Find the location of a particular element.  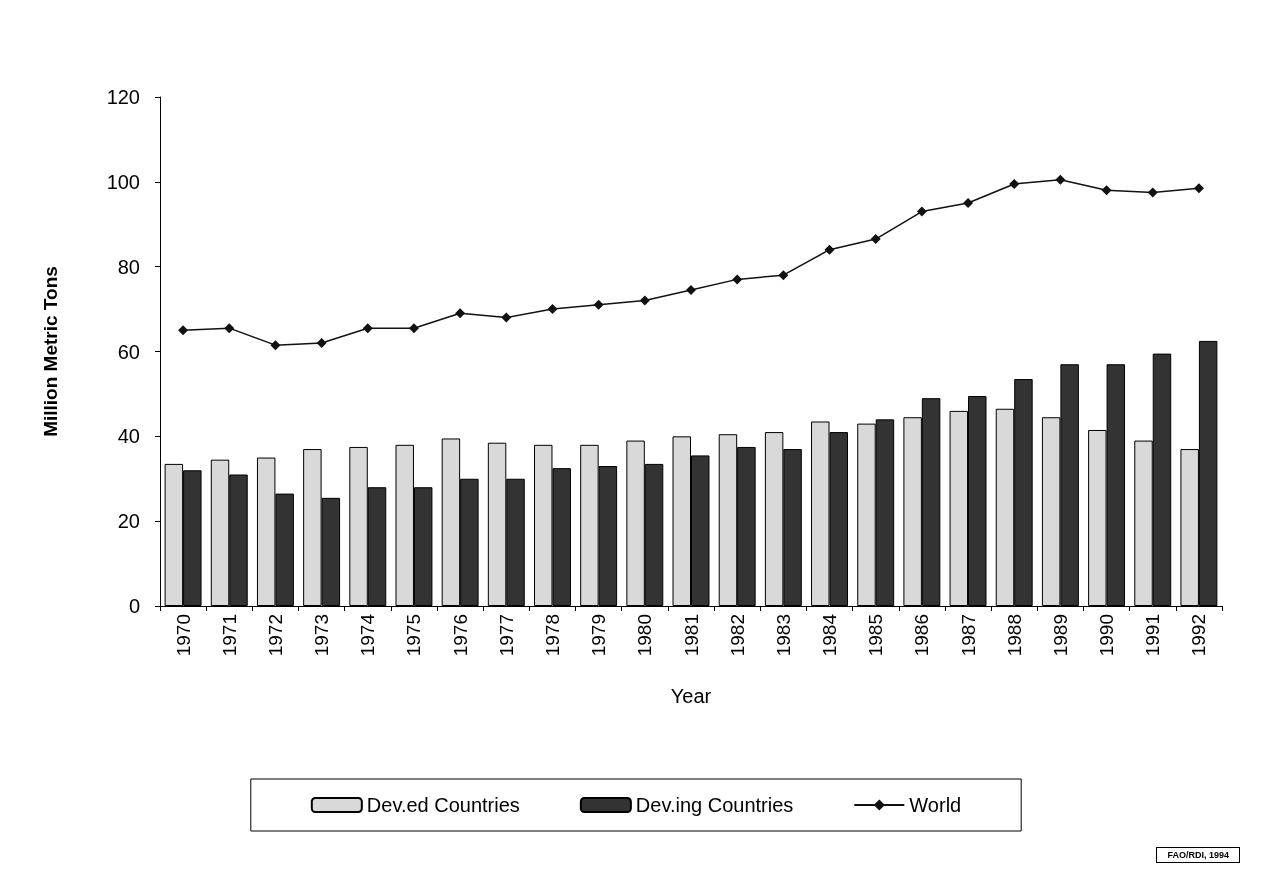

x-tick-label: 1970 is located at coordinates (183, 635).